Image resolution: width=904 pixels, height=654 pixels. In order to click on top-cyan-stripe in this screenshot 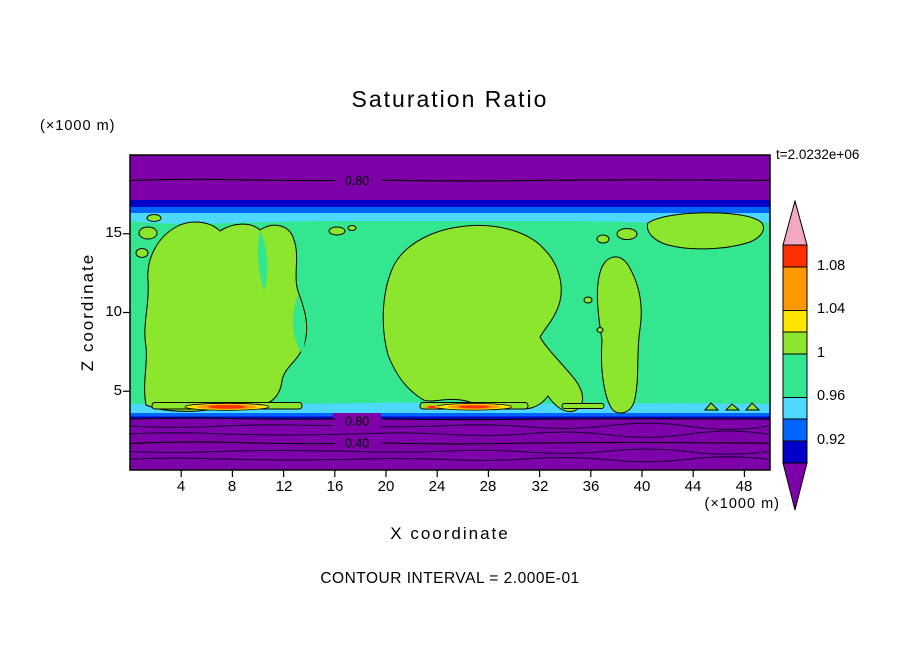, I will do `click(450, 218)`.